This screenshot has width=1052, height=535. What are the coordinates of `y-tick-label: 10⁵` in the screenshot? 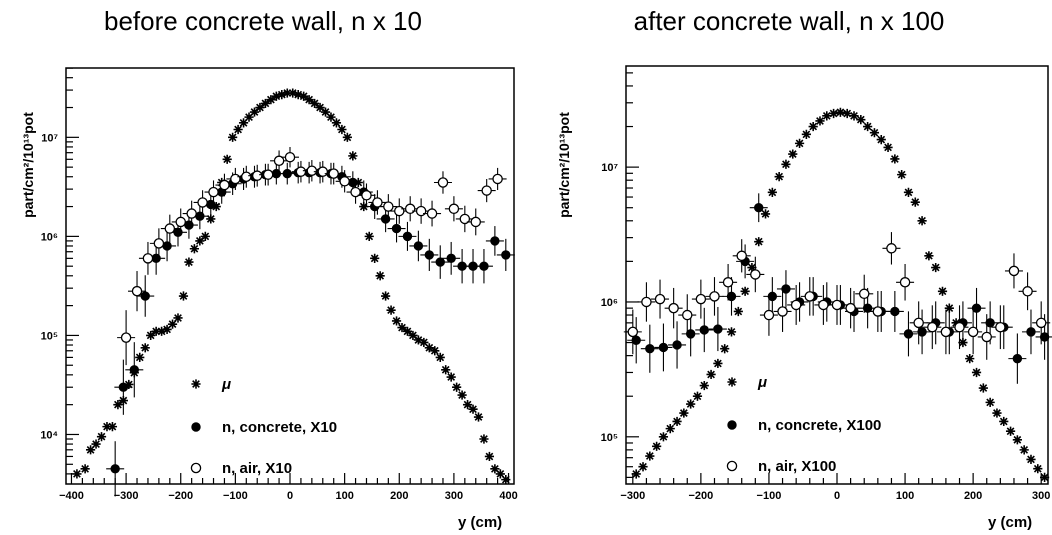 It's located at (609, 438).